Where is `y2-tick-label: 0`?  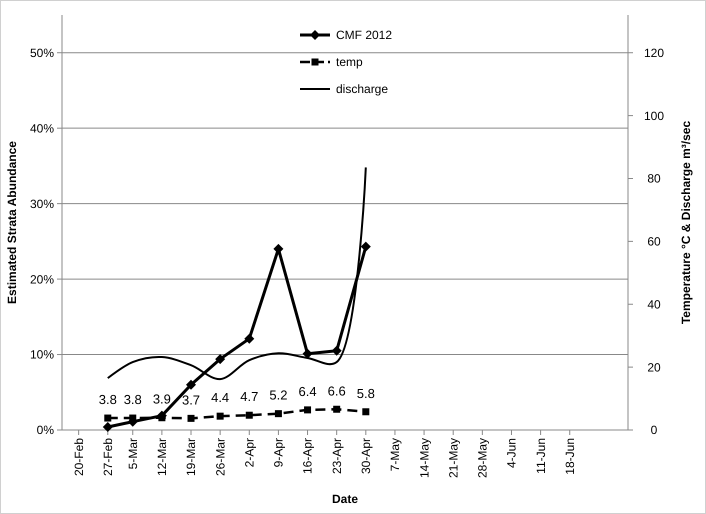
y2-tick-label: 0 is located at coordinates (654, 430).